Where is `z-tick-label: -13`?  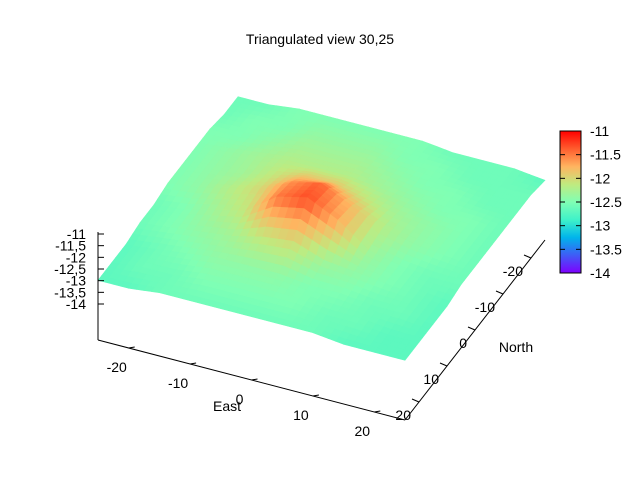 z-tick-label: -13 is located at coordinates (76, 281).